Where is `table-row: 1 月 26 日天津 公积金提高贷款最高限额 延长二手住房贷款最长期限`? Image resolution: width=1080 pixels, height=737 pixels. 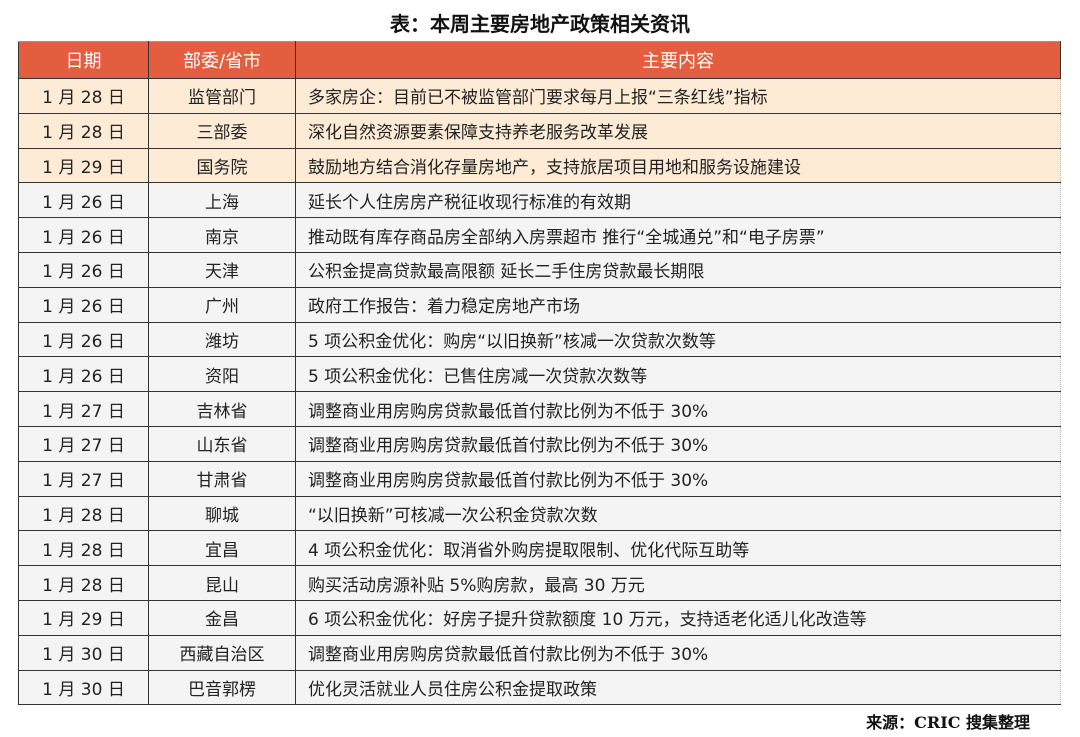 table-row: 1 月 26 日天津 公积金提高贷款最高限额 延长二手住房贷款最长期限 is located at coordinates (539, 270).